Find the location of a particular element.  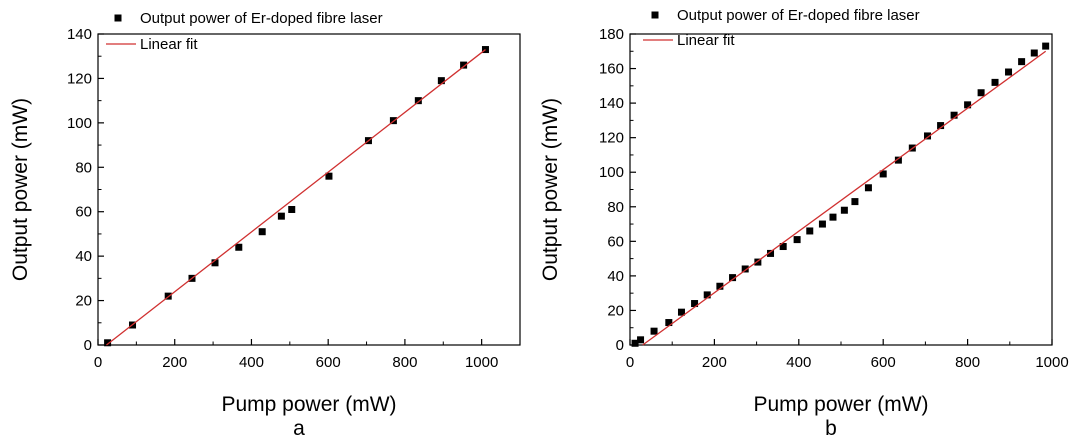

y-tick-label: 160 is located at coordinates (611, 69).